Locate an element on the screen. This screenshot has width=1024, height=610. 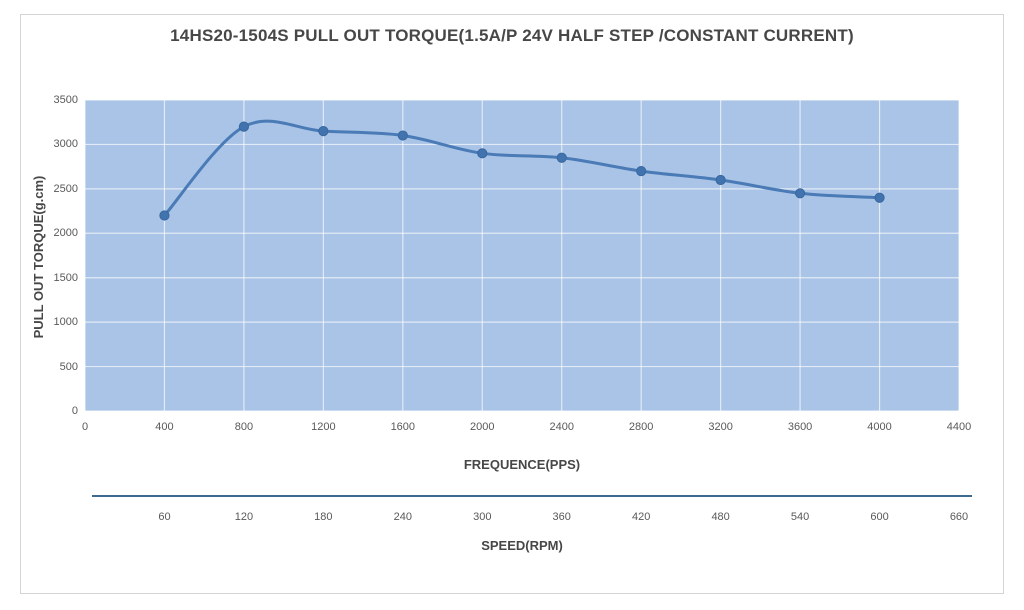
x-tick-label: 400 is located at coordinates (164, 427).